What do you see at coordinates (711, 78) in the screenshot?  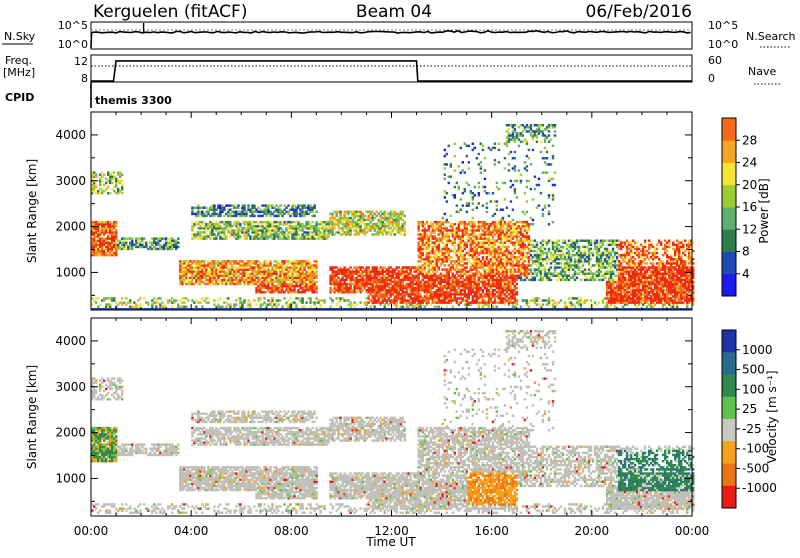 I see `nave-right-tick-bottom: 0` at bounding box center [711, 78].